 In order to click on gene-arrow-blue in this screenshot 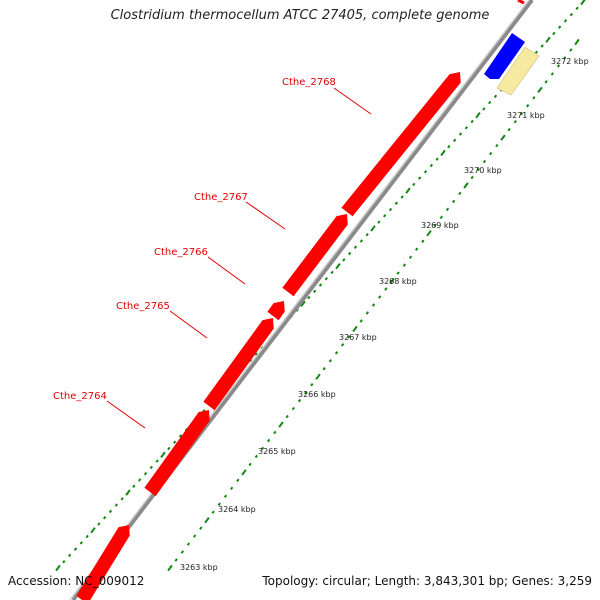, I will do `click(504, 56)`.